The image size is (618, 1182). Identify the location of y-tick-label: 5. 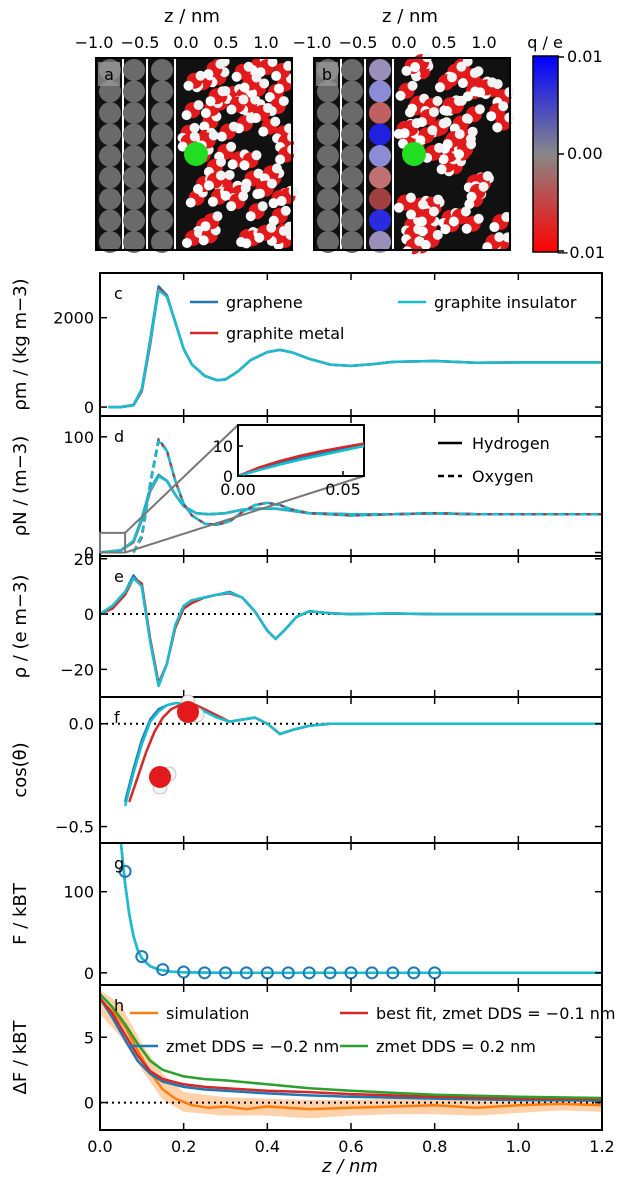
(89, 1037).